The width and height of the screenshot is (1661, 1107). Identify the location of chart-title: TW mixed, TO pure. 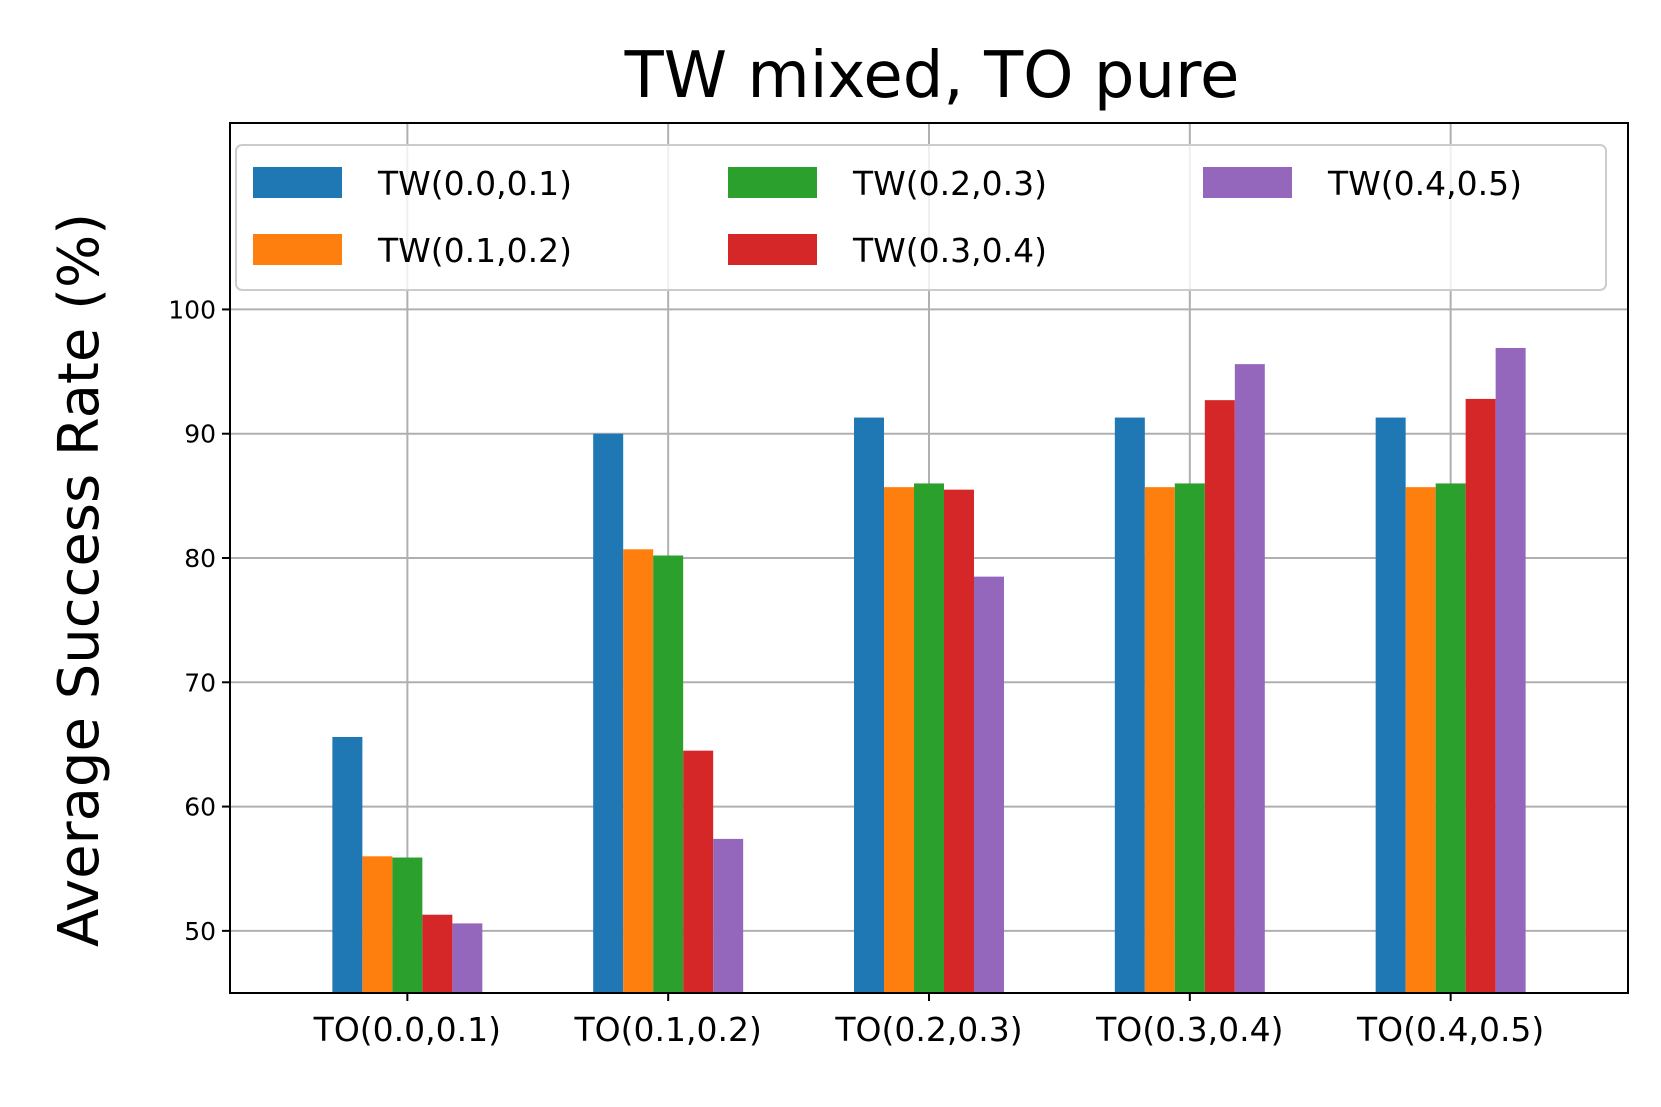
(932, 76).